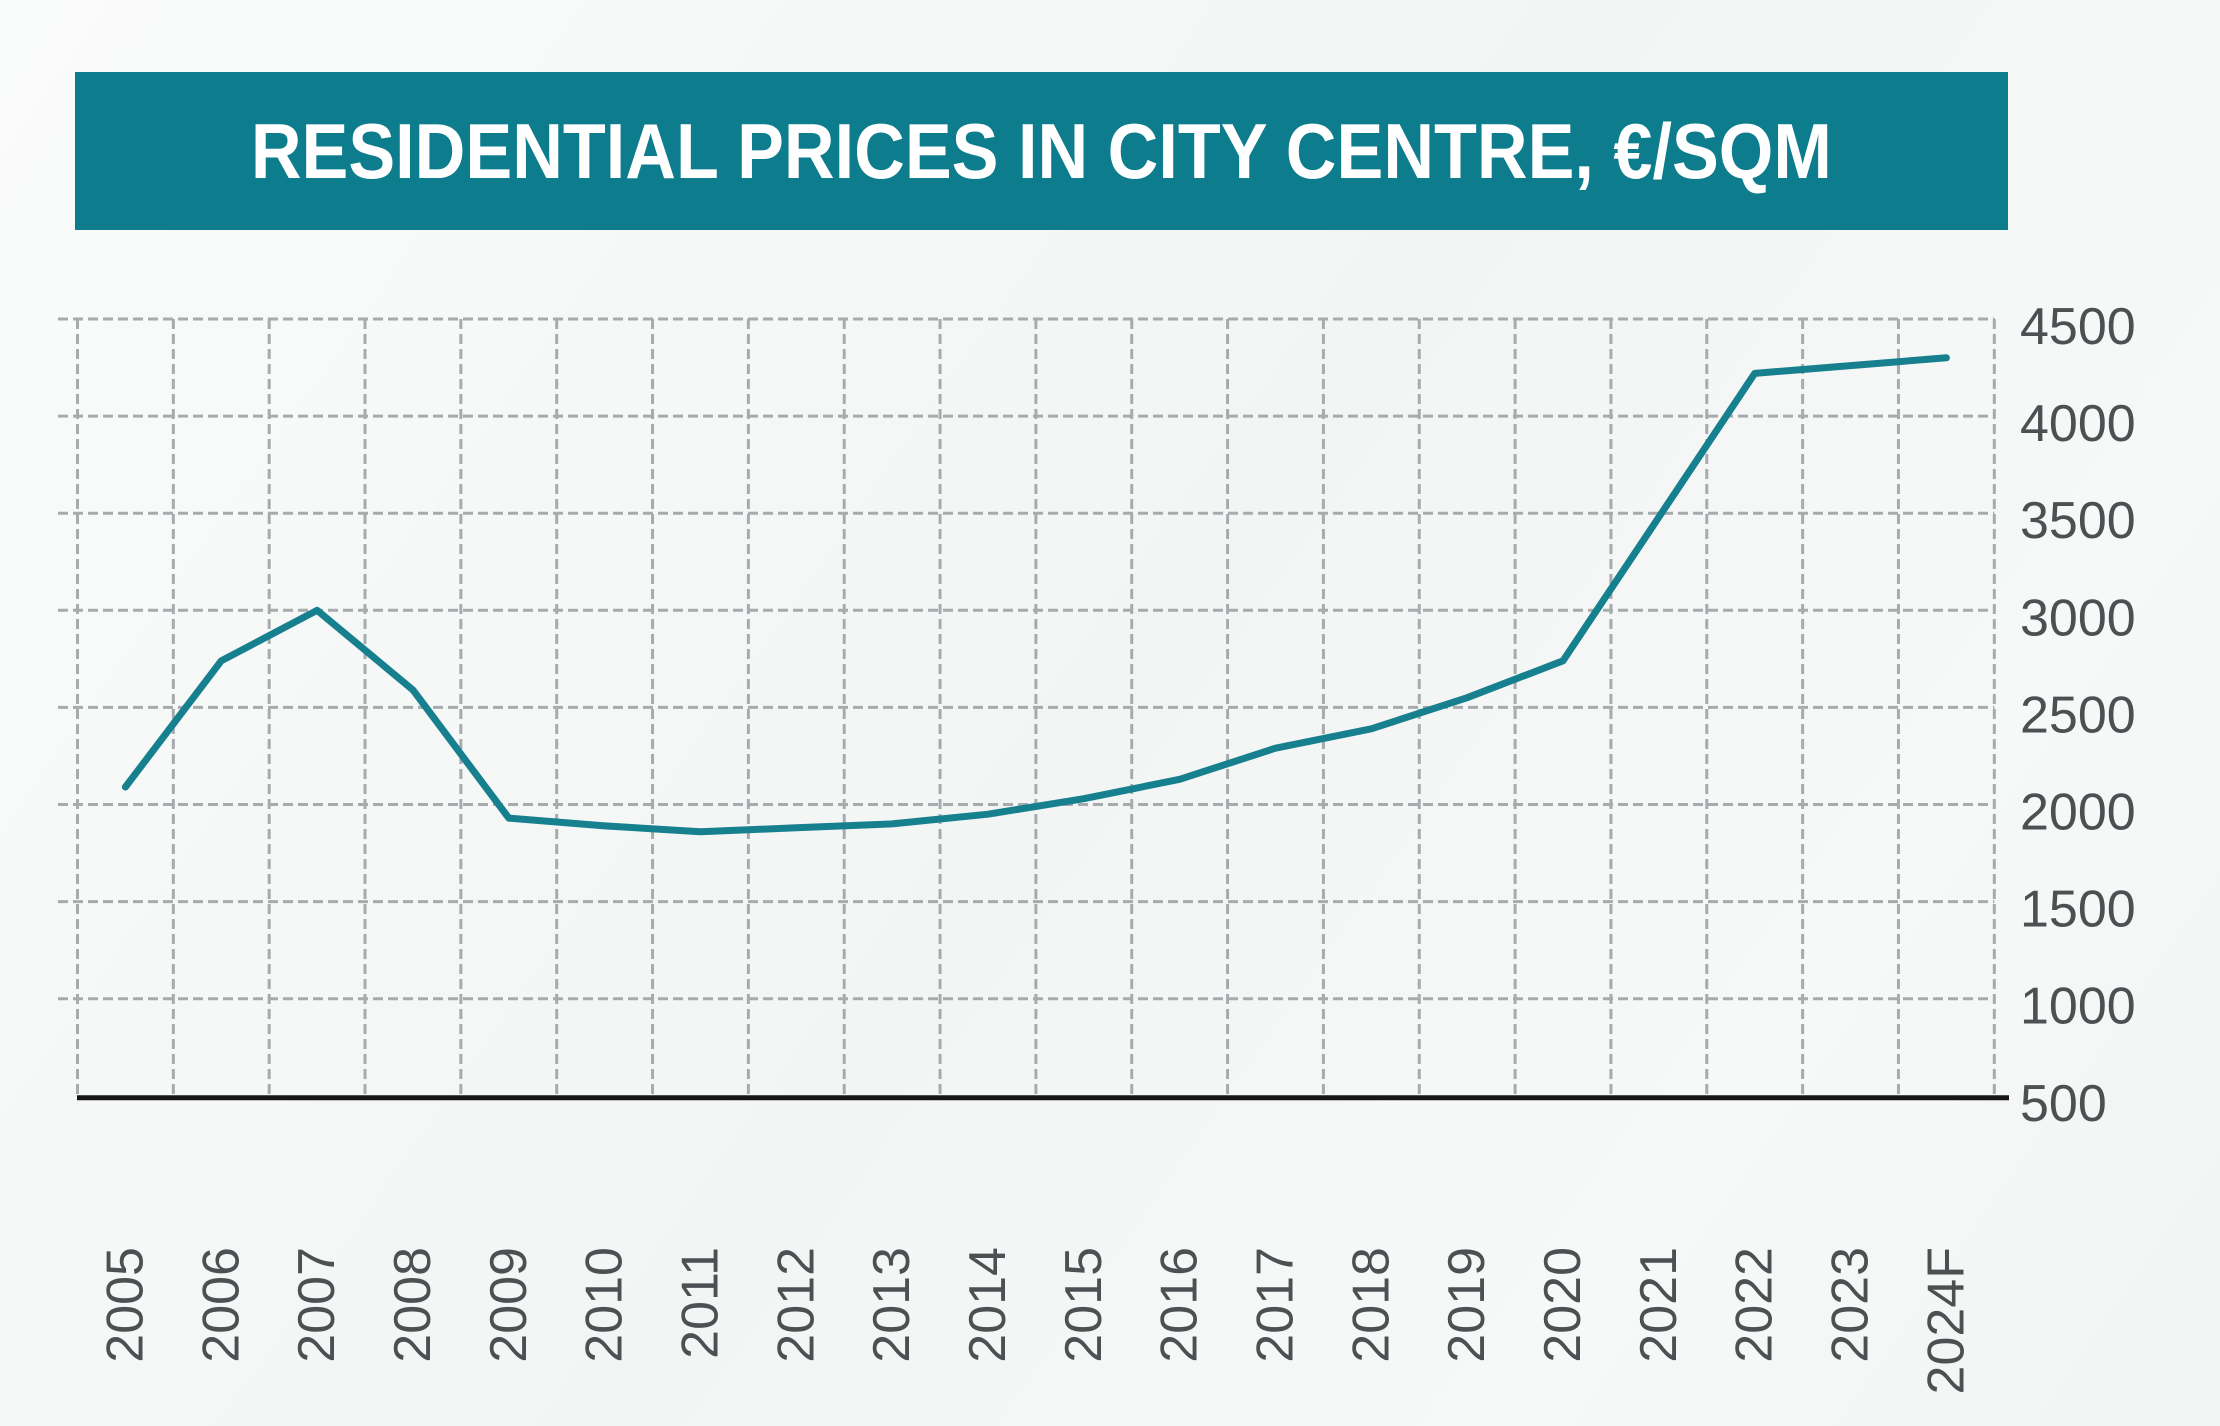  Describe the element at coordinates (2078, 910) in the screenshot. I see `y-axis-label: 1500` at that location.